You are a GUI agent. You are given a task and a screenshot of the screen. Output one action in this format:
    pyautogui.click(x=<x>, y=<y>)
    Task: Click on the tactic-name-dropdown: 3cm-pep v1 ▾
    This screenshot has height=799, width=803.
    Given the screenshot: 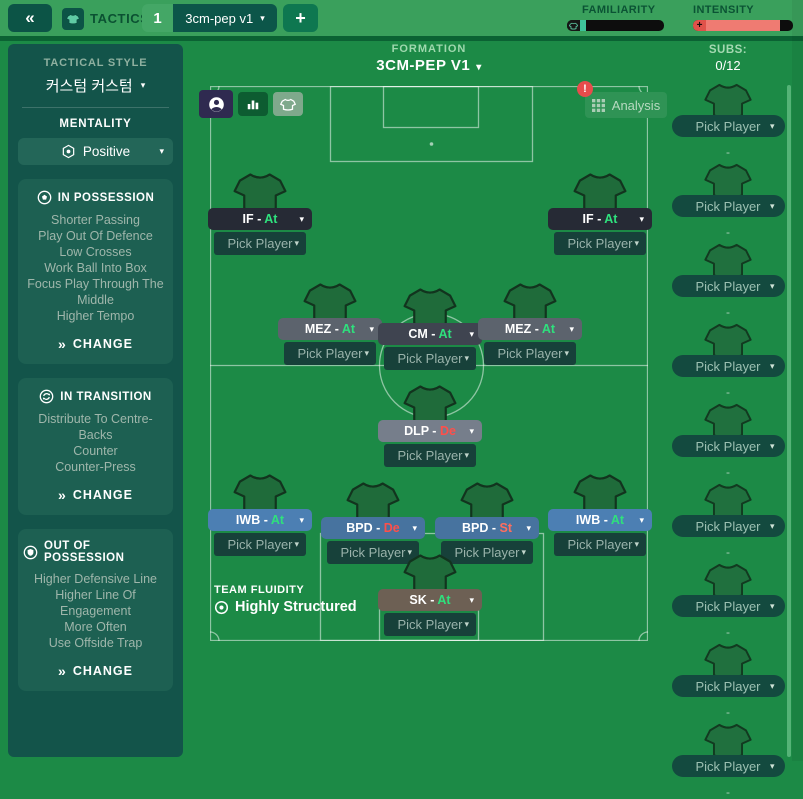 What is the action you would take?
    pyautogui.click(x=225, y=18)
    